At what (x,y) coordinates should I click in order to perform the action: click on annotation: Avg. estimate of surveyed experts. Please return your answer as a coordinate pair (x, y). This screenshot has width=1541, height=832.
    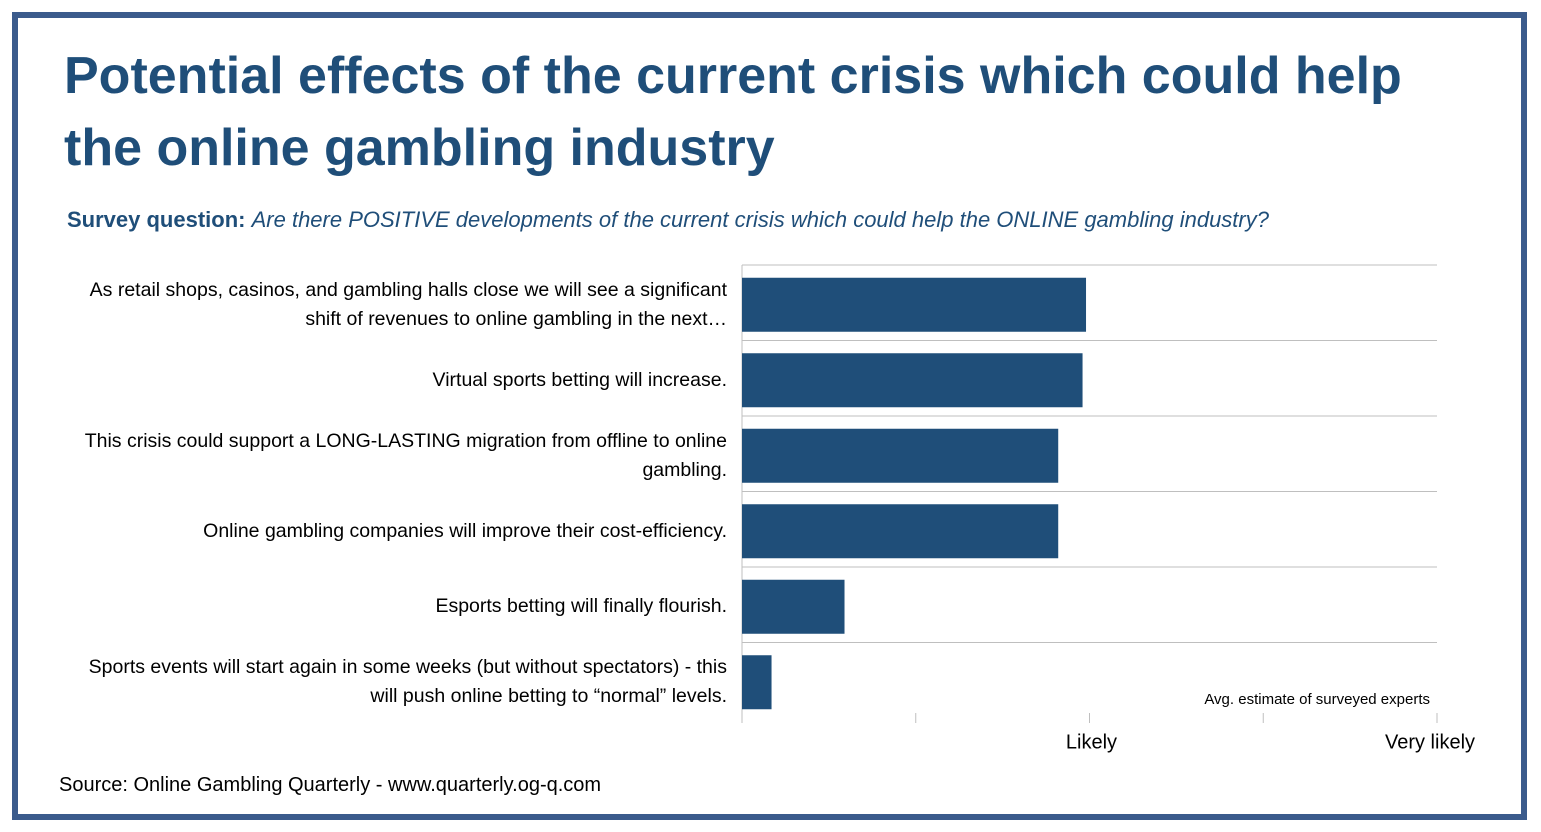
    Looking at the image, I should click on (1317, 699).